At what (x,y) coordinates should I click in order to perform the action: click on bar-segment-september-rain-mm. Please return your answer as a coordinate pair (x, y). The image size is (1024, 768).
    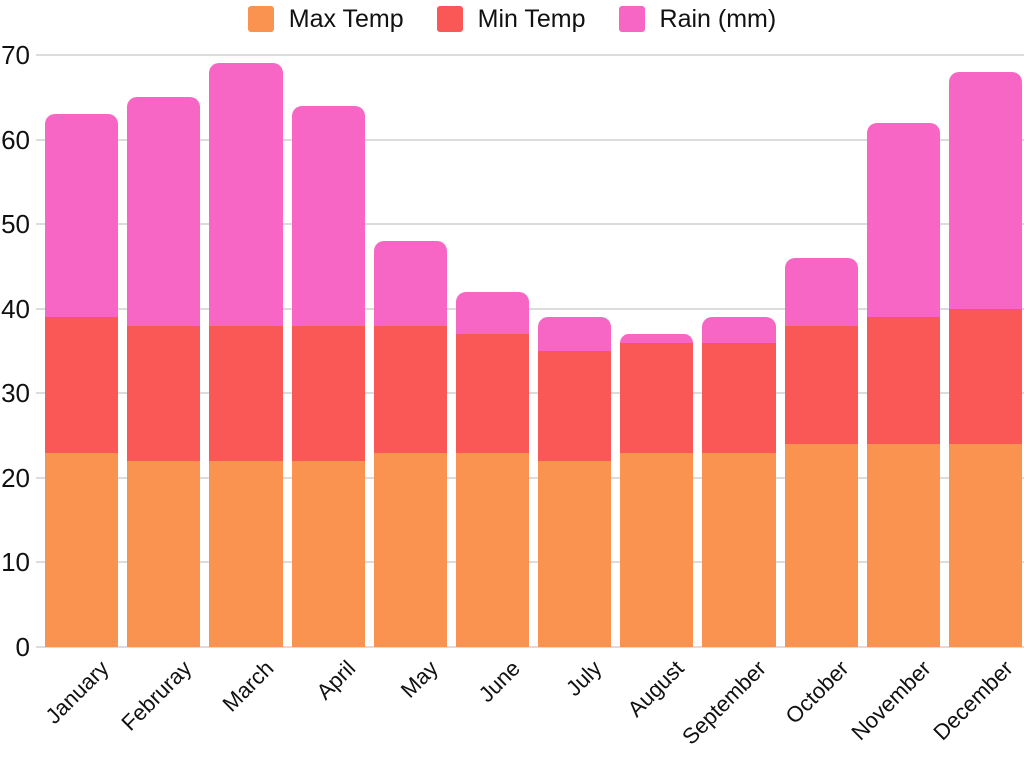
    Looking at the image, I should click on (739, 330).